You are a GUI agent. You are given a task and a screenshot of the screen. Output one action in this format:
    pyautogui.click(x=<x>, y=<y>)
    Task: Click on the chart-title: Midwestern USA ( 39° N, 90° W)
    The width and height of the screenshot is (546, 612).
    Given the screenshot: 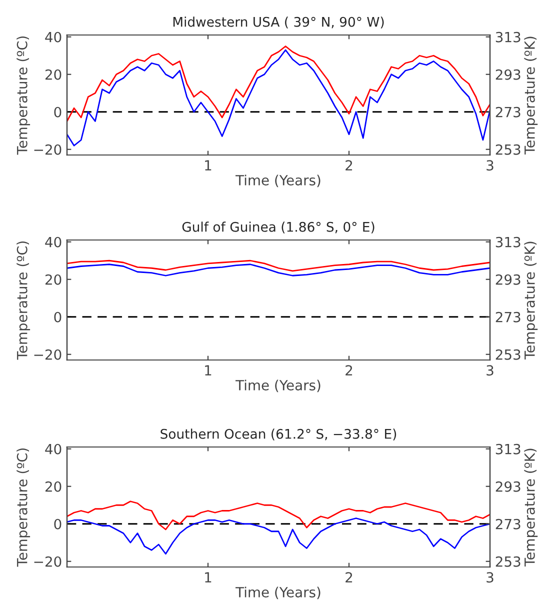 What is the action you would take?
    pyautogui.click(x=278, y=22)
    